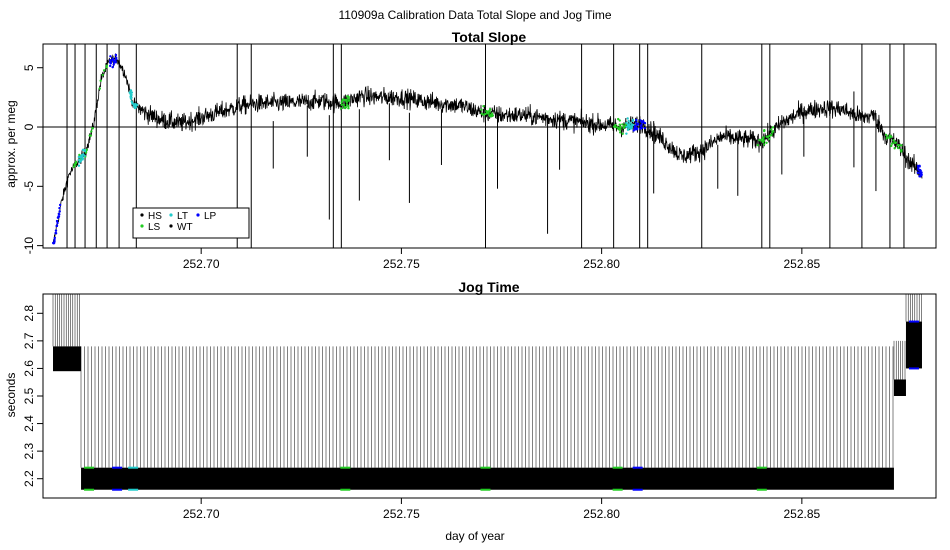  I want to click on legend-label-lp: LP, so click(210, 216).